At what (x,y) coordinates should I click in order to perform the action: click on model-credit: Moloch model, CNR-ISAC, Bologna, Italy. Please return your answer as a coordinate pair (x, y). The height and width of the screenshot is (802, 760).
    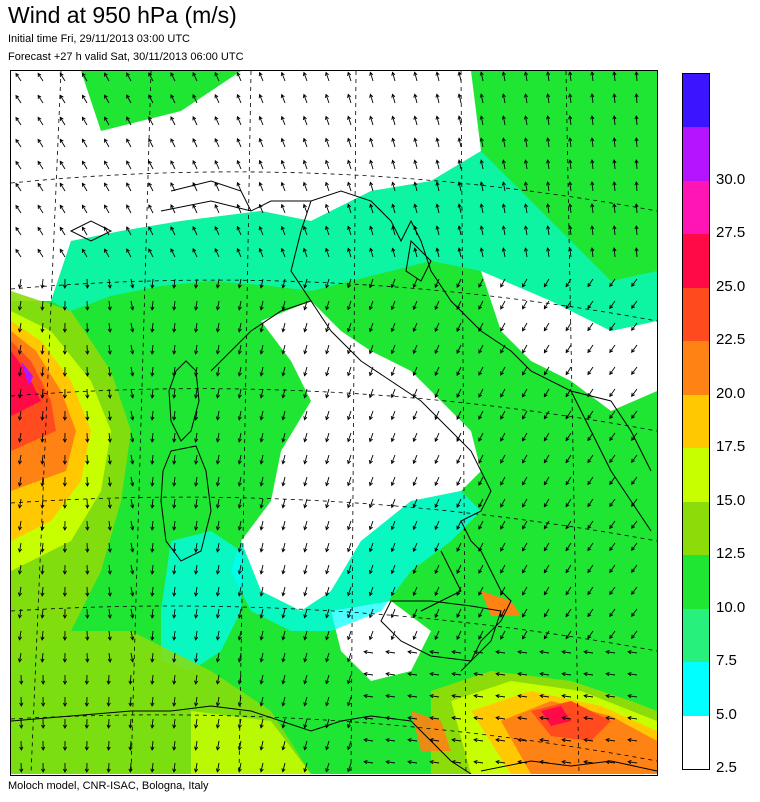
    Looking at the image, I should click on (108, 786).